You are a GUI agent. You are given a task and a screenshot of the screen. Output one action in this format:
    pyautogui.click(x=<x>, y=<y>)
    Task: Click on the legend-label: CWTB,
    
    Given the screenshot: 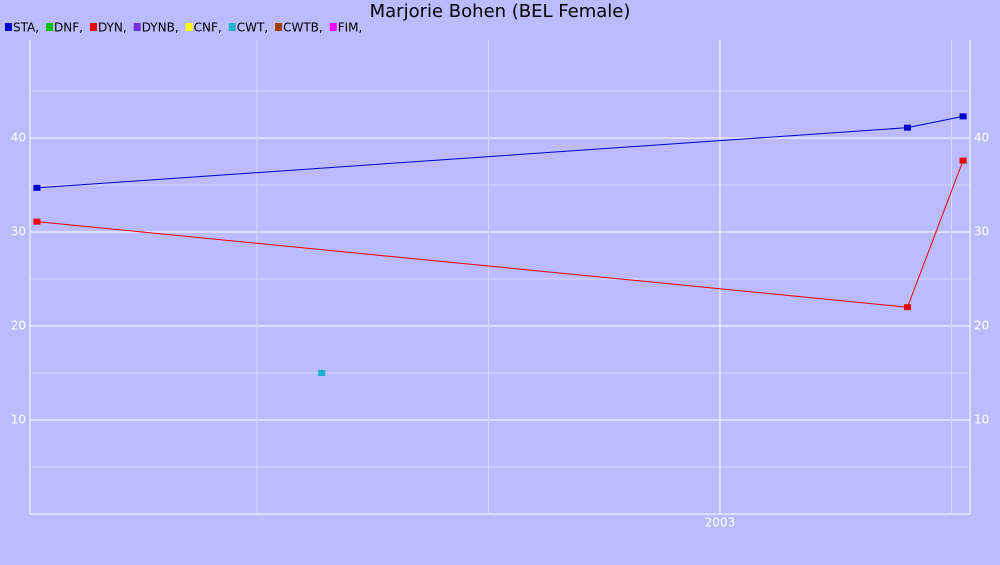 What is the action you would take?
    pyautogui.click(x=303, y=28)
    